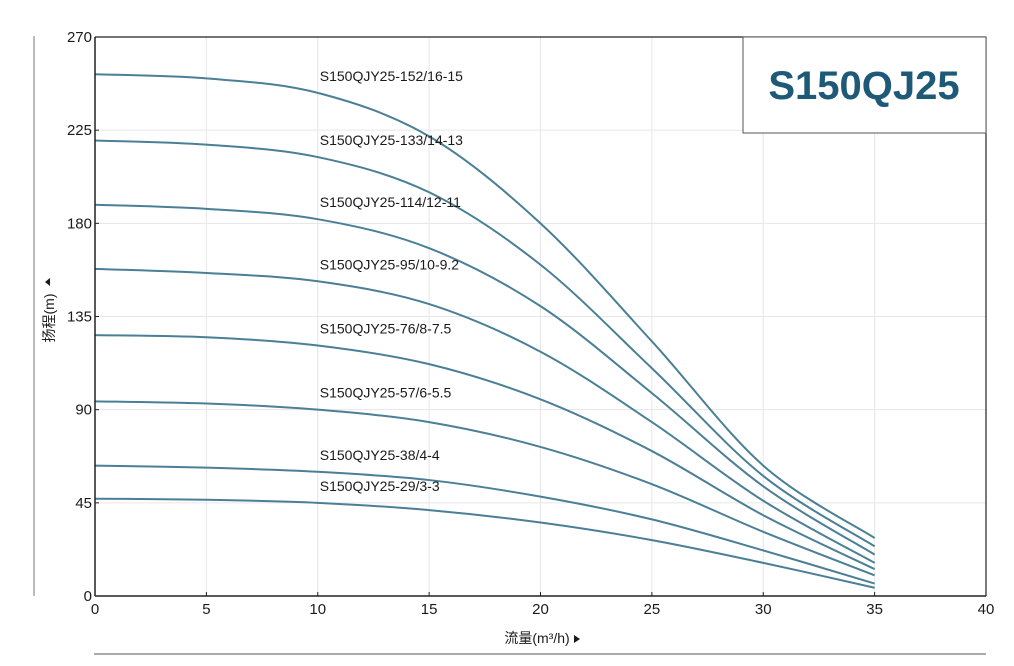 Image resolution: width=1014 pixels, height=666 pixels. I want to click on x-tick-label: 15, so click(429, 609).